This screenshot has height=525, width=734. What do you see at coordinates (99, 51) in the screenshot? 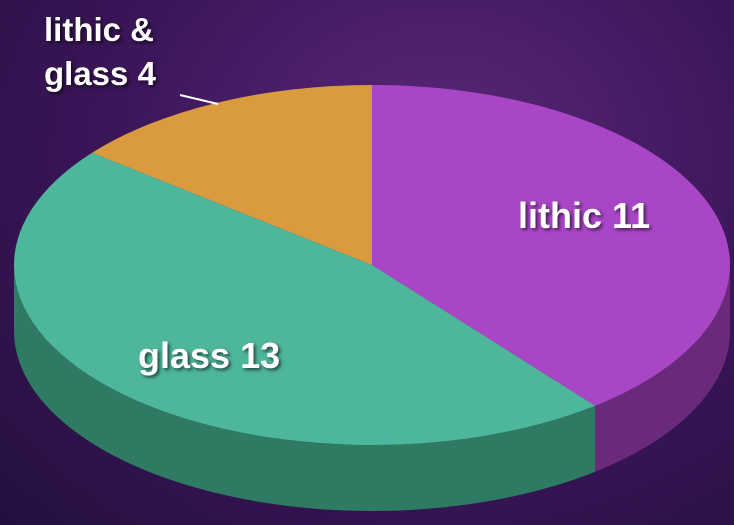
I see `label-category: lithic & glass` at bounding box center [99, 51].